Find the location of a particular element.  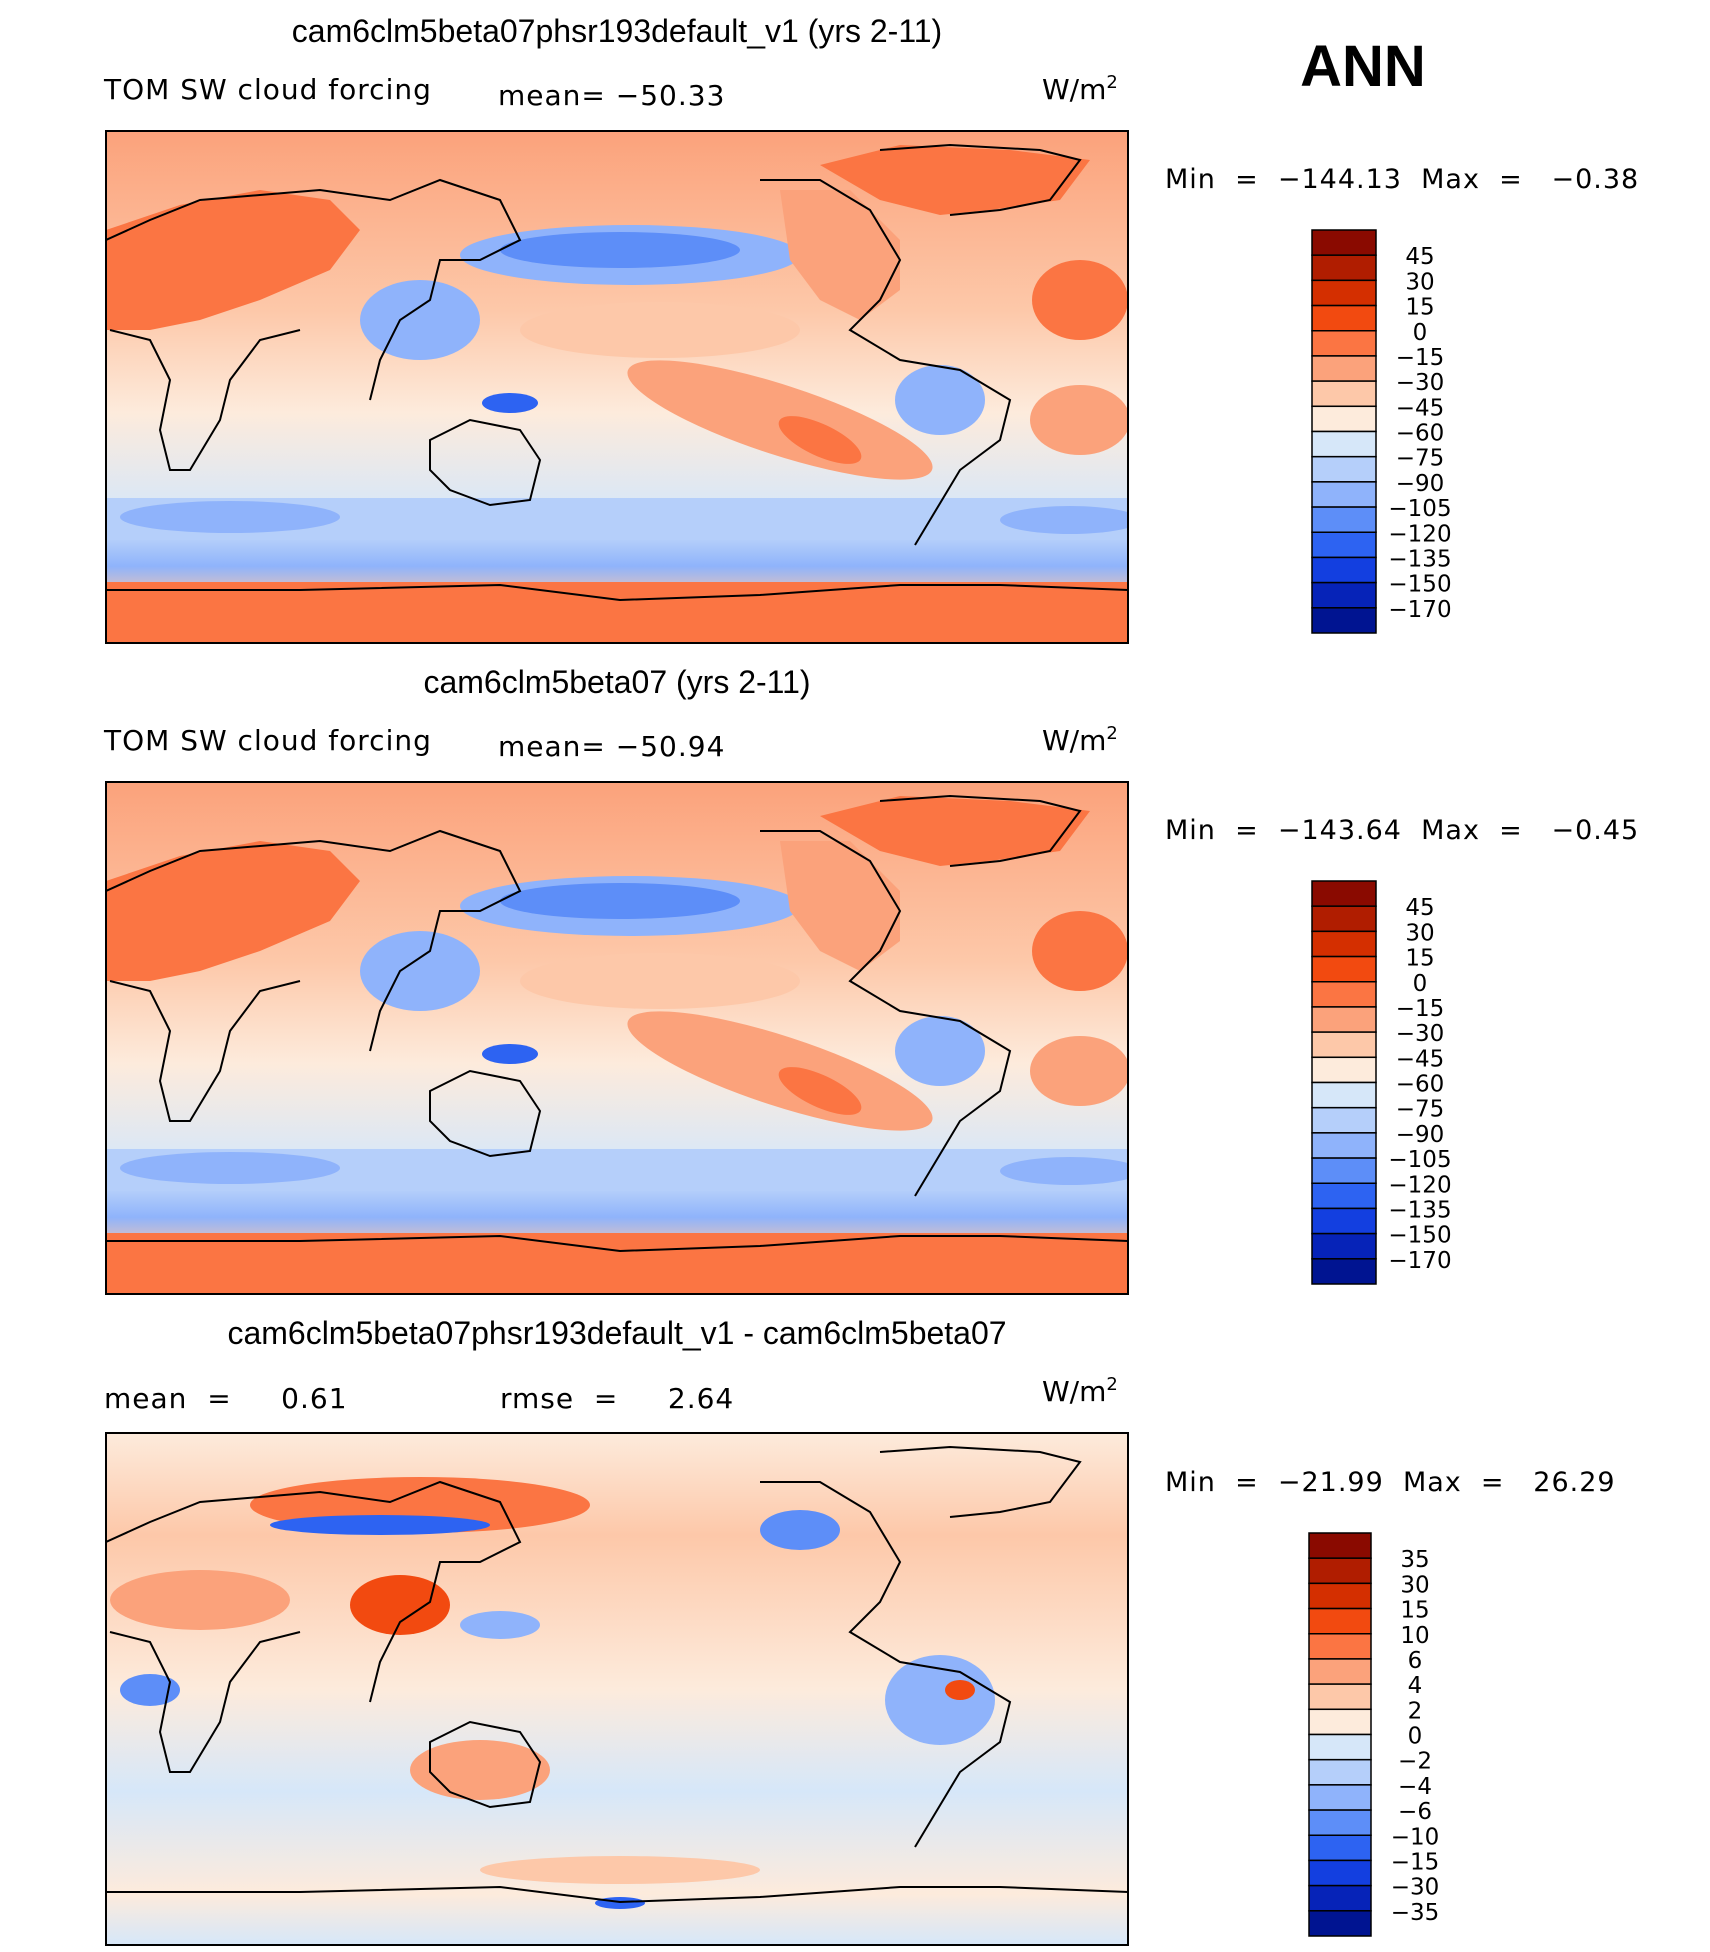

map-2-spac-sc-core is located at coordinates (820, 1091).